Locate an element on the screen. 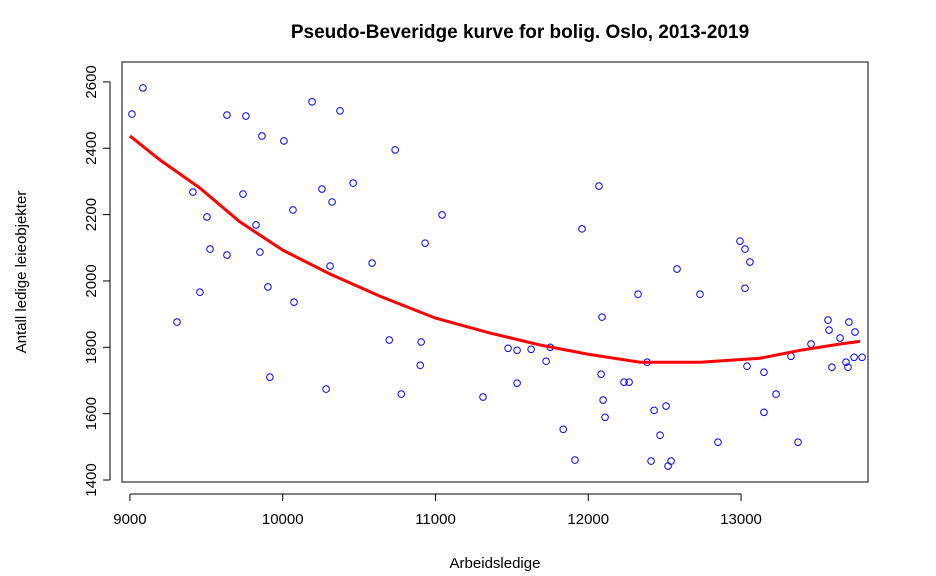 This screenshot has width=936, height=576. y-axis-label: Antall ledige leieobjekter is located at coordinates (21, 272).